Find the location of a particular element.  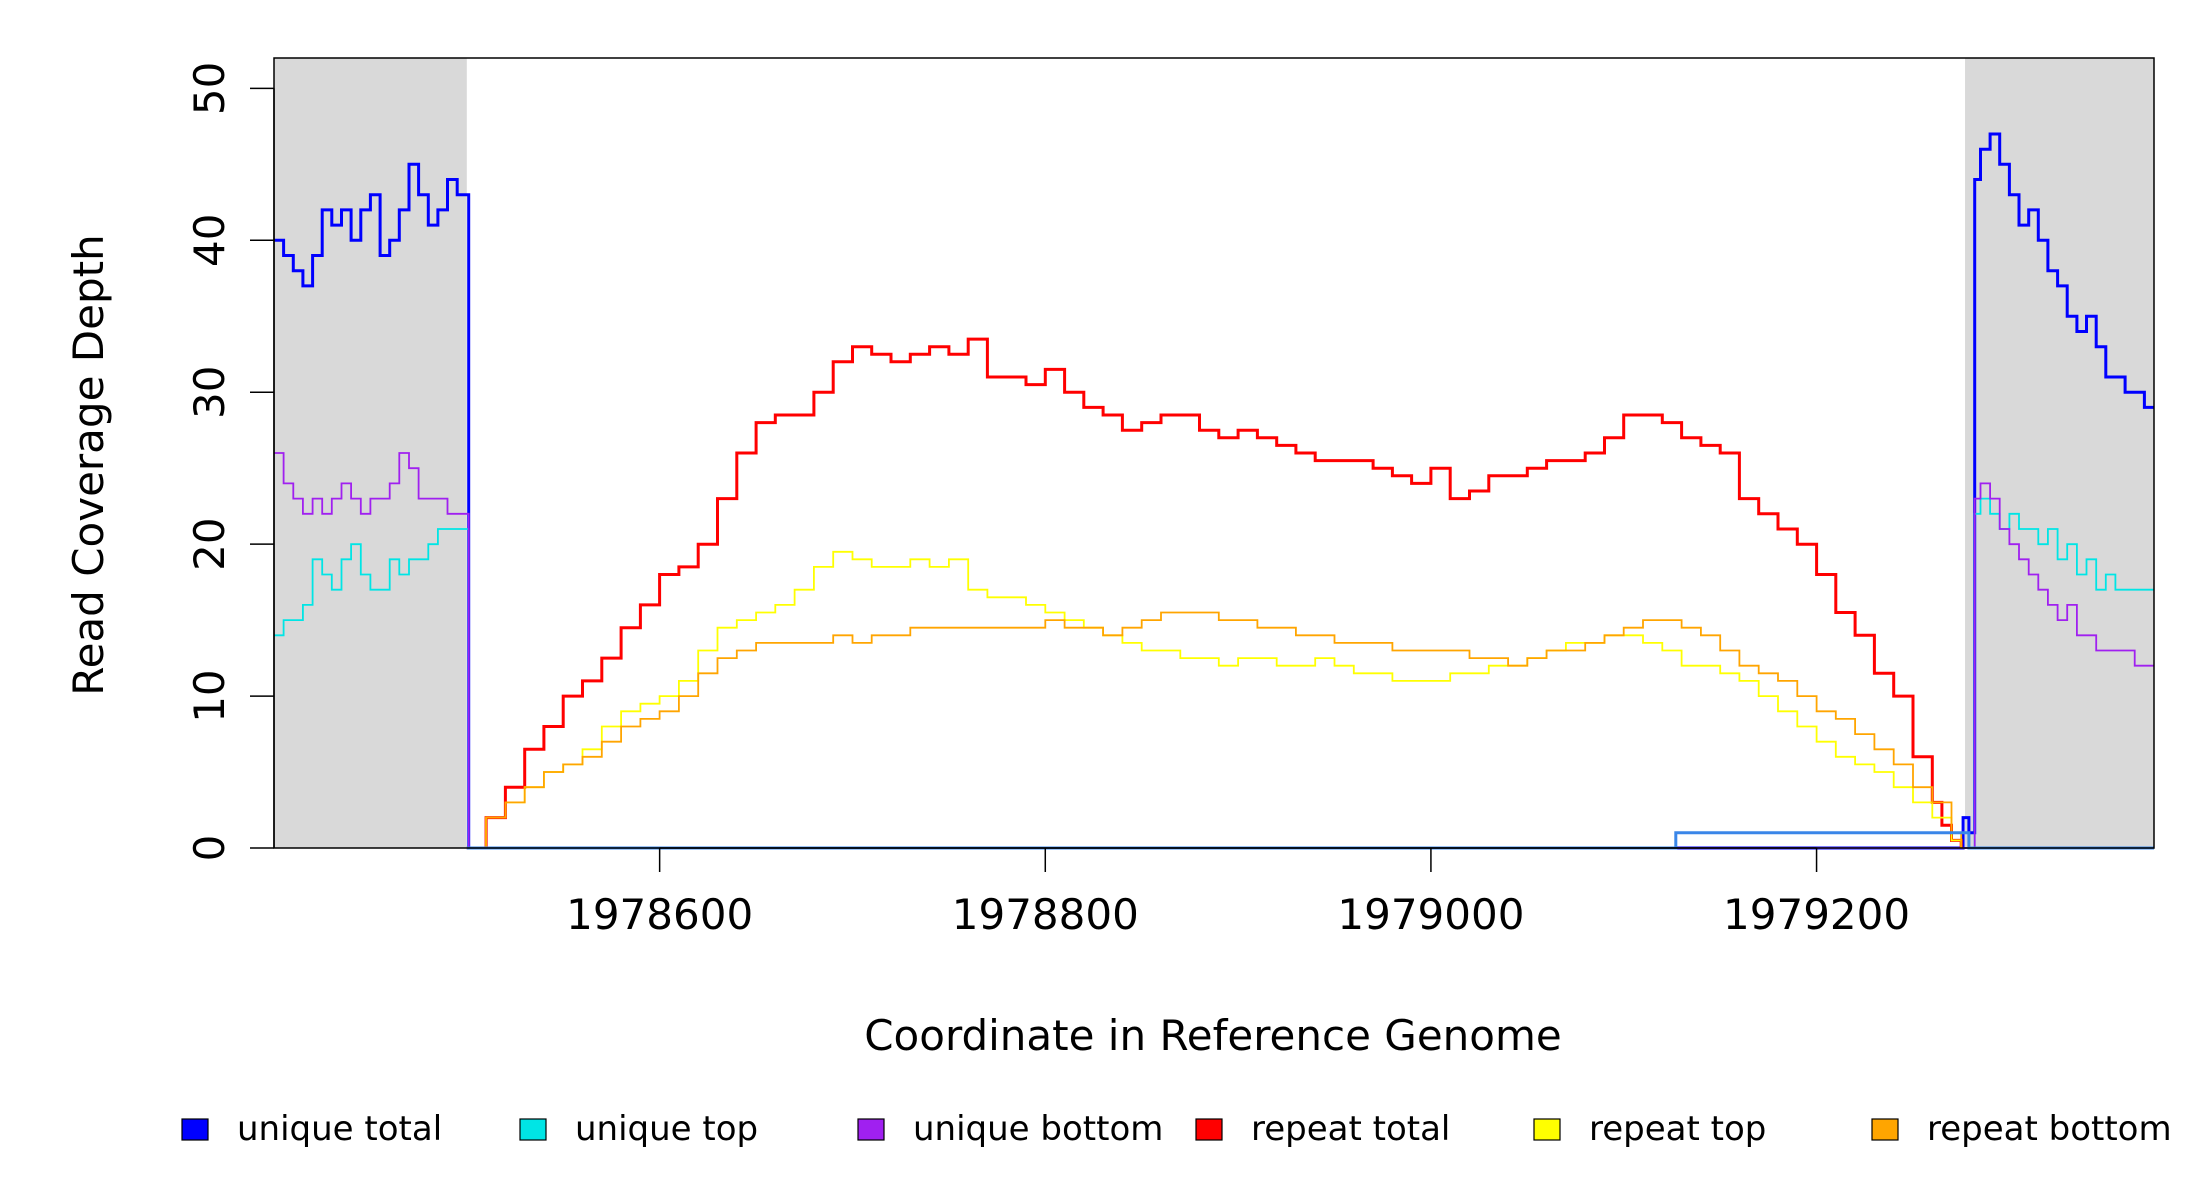

legend-item-repeat-bottom: repeat bottom is located at coordinates (2021, 1129).